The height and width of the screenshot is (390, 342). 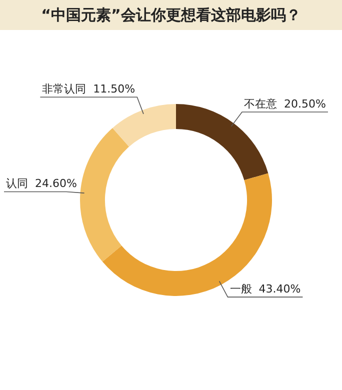 What do you see at coordinates (89, 89) in the screenshot?
I see `slice-label: 非常认同 11.50%` at bounding box center [89, 89].